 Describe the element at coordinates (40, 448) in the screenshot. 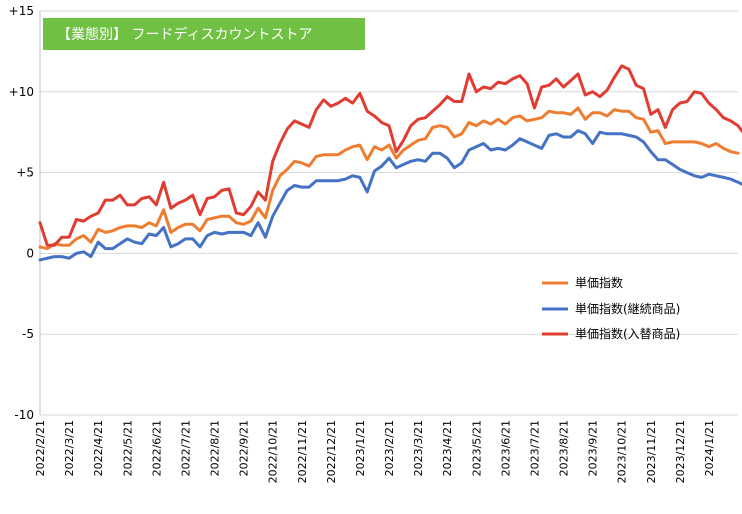

I see `x-tick-label: 2022/2/21` at that location.